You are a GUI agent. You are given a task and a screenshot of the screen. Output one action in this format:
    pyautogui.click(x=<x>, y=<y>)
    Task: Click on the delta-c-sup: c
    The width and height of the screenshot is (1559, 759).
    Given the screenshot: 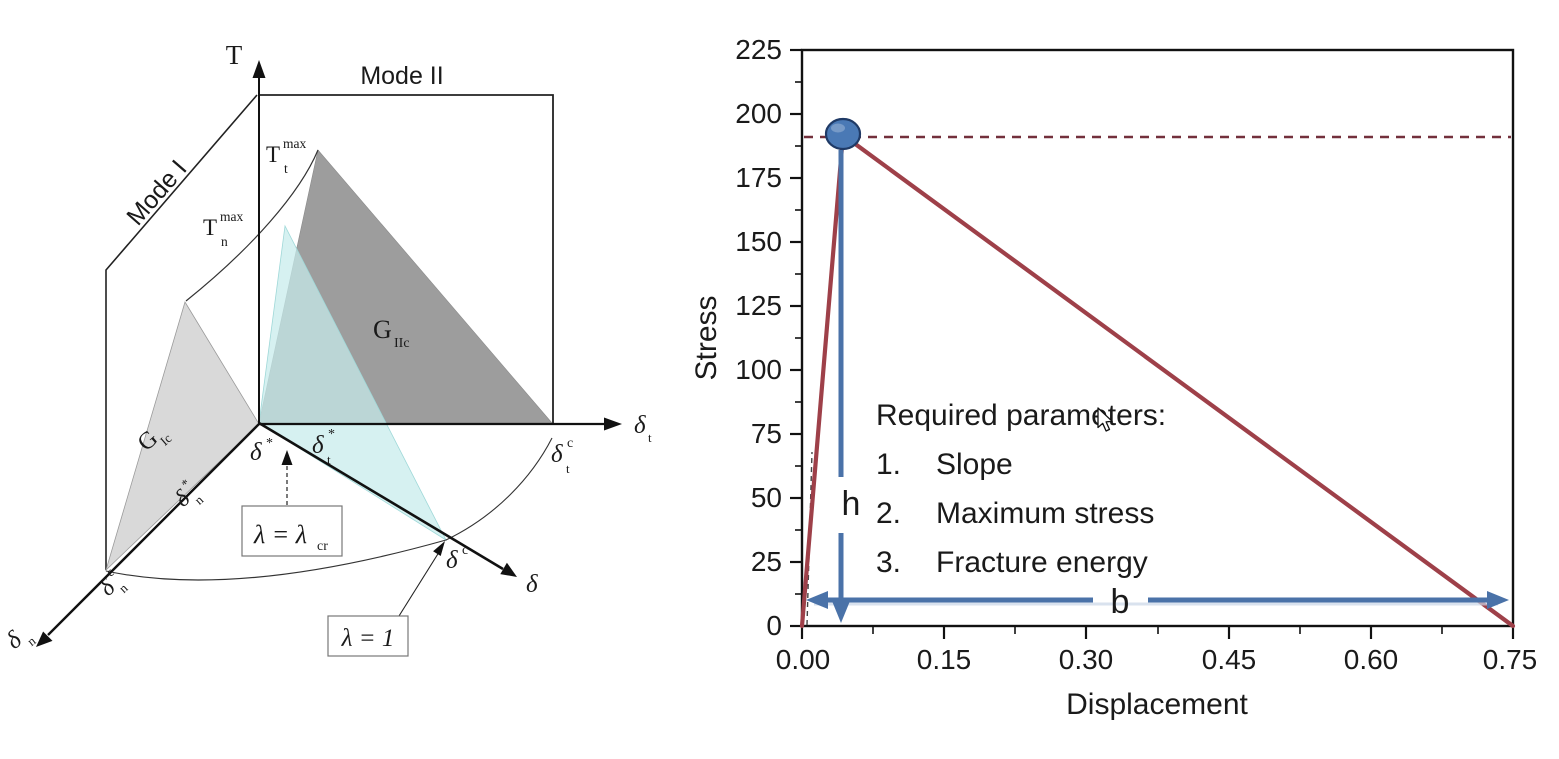 What is the action you would take?
    pyautogui.click(x=465, y=550)
    